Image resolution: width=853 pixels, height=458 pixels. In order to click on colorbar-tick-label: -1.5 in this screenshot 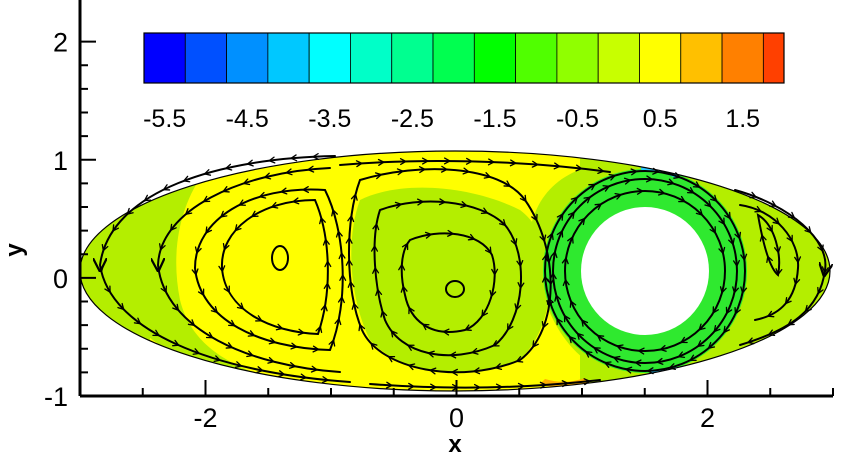, I will do `click(494, 119)`.